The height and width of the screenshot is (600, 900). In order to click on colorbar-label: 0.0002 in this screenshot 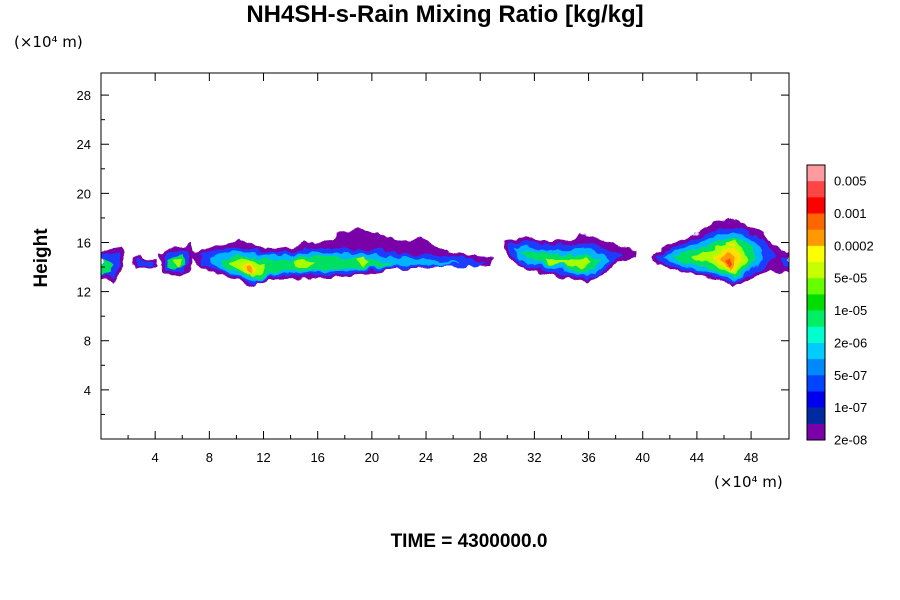, I will do `click(854, 245)`.